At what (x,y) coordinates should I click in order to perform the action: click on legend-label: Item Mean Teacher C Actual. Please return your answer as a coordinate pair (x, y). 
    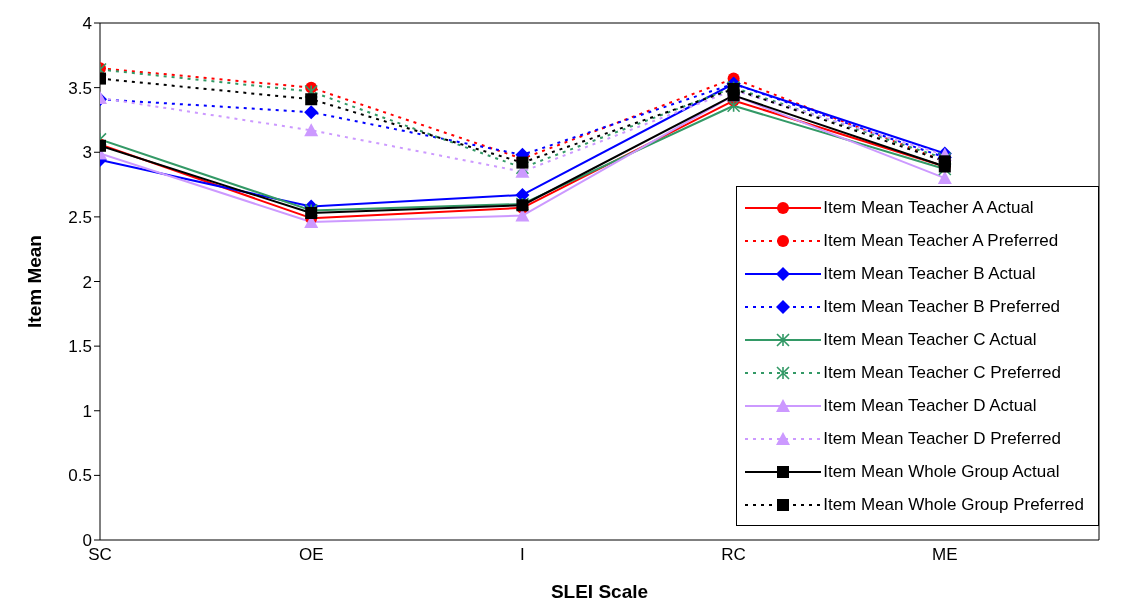
    Looking at the image, I should click on (930, 339).